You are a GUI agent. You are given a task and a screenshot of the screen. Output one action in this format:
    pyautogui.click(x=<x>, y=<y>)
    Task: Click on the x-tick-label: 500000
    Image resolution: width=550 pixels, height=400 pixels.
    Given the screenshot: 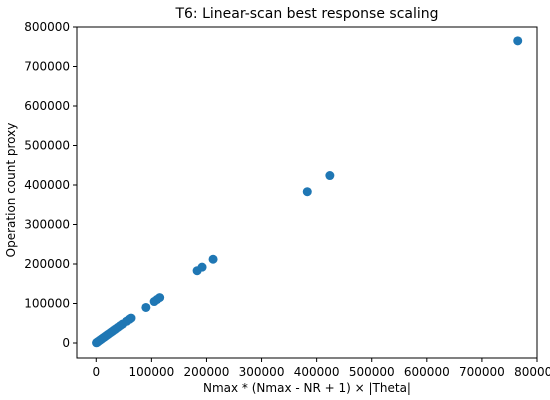 What is the action you would take?
    pyautogui.click(x=372, y=372)
    